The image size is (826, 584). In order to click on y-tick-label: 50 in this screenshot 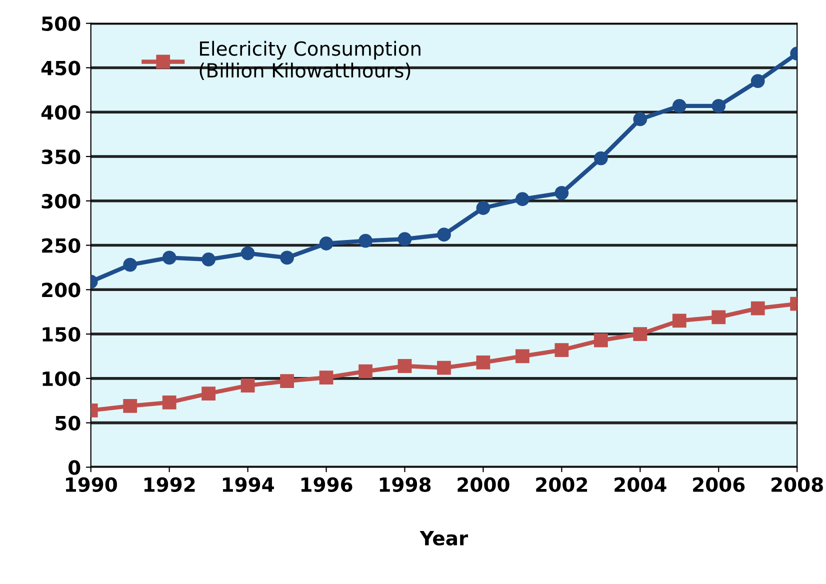, I will do `click(68, 423)`.